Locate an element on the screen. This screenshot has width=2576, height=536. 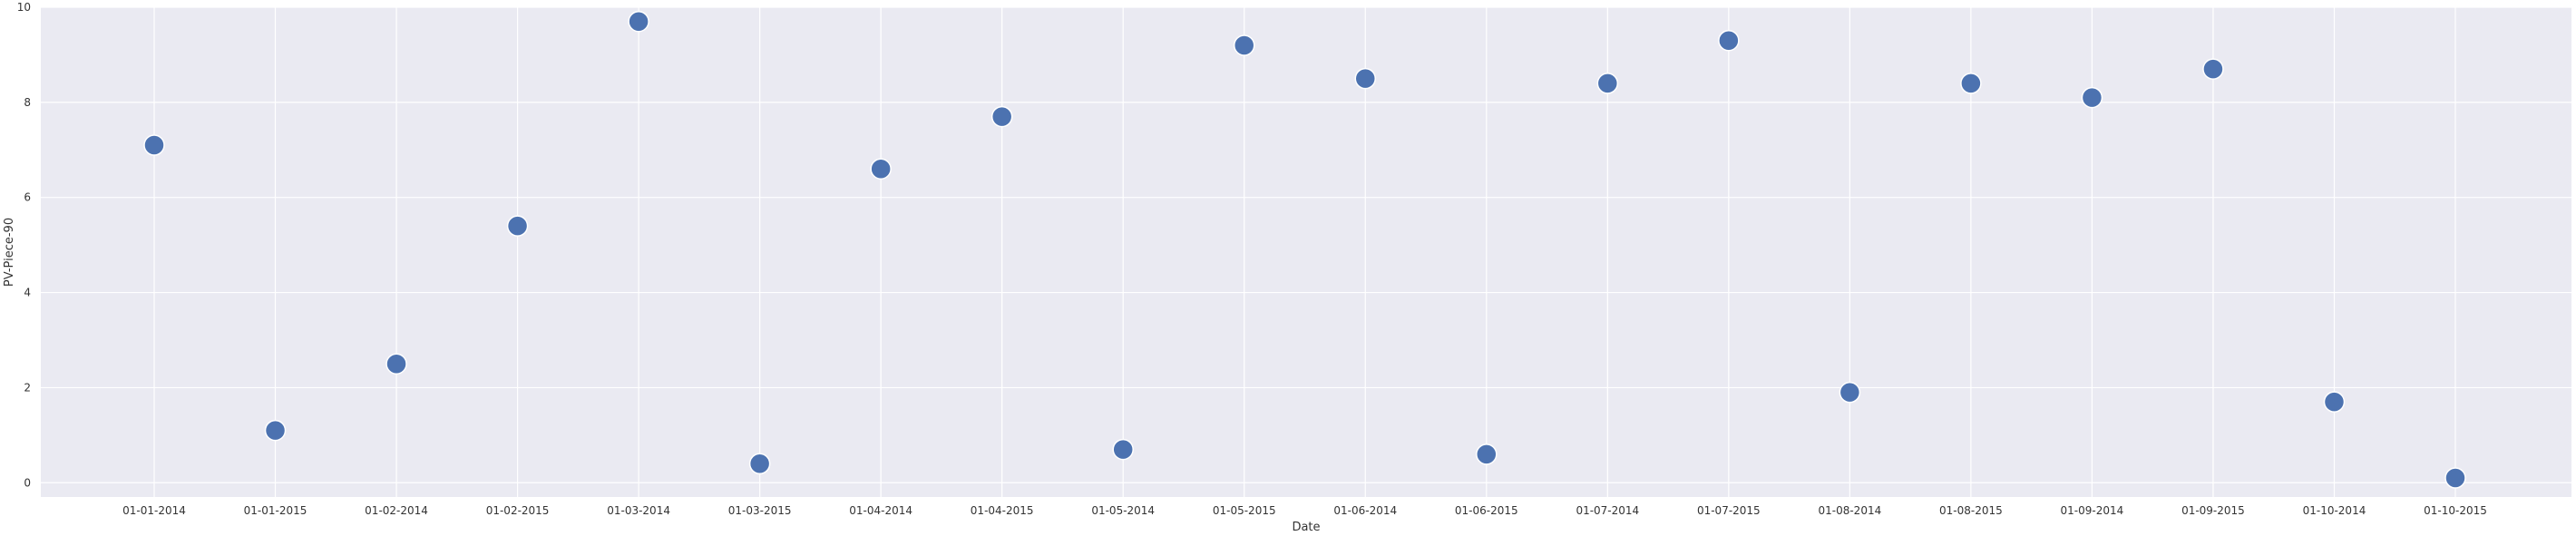
x-tick-label: 01-03-2014 is located at coordinates (638, 511).